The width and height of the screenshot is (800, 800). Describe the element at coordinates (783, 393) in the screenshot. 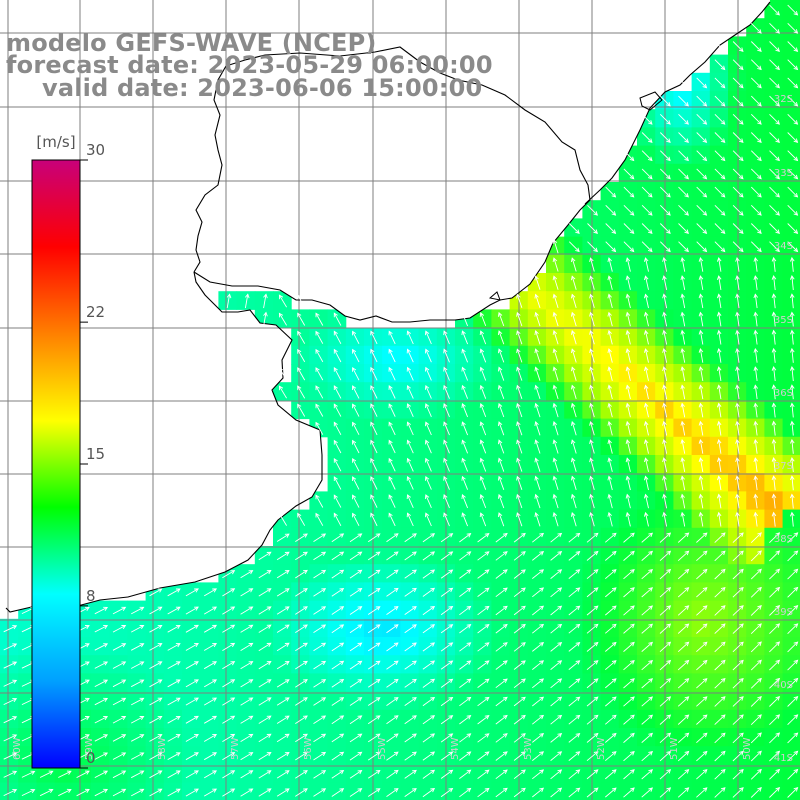

I see `lat-label: 36S` at that location.